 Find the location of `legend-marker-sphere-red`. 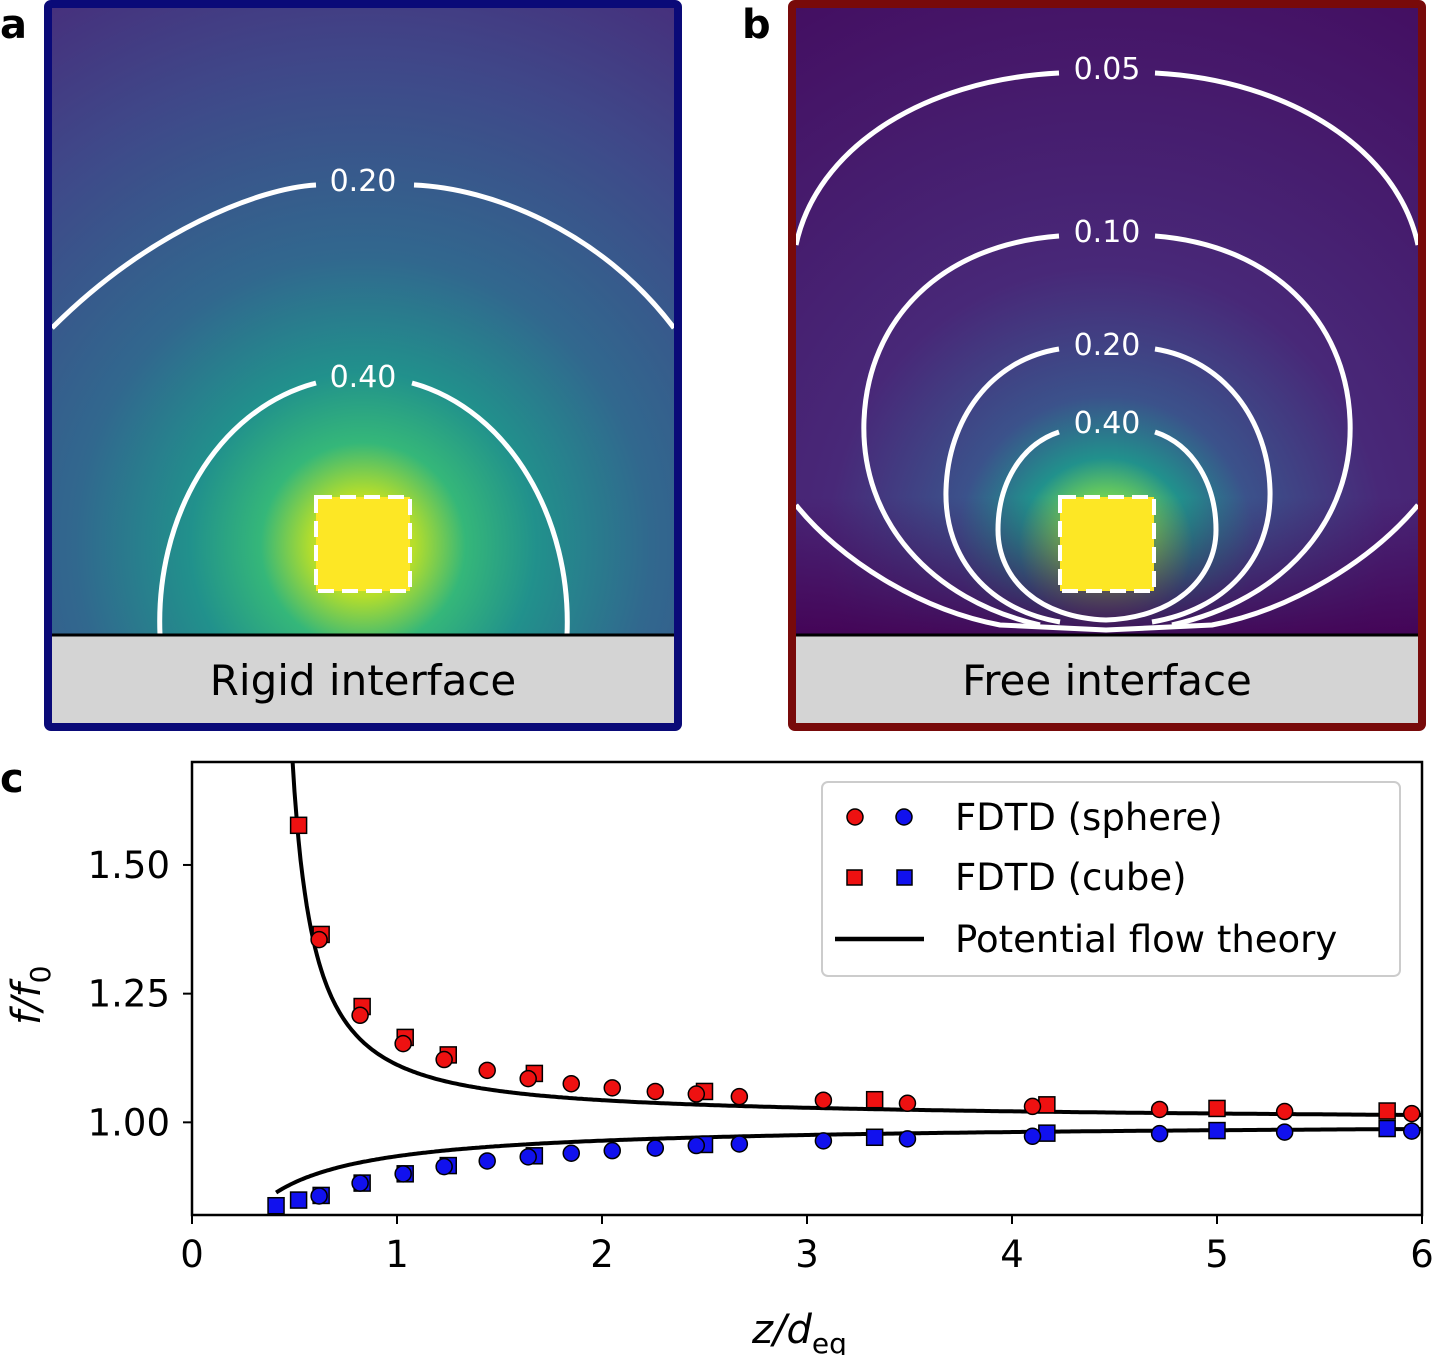

legend-marker-sphere-red is located at coordinates (855, 817).